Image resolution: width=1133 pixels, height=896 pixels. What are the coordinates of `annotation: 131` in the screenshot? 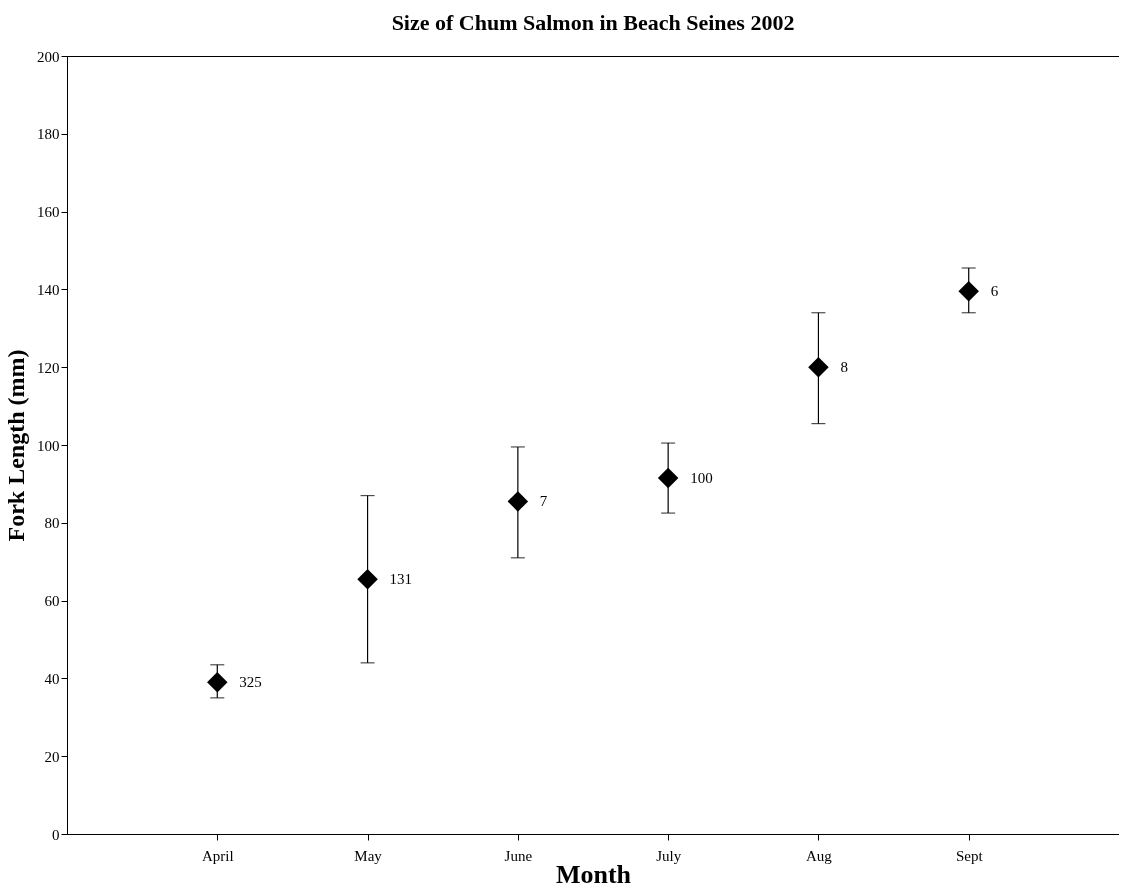 It's located at (401, 579).